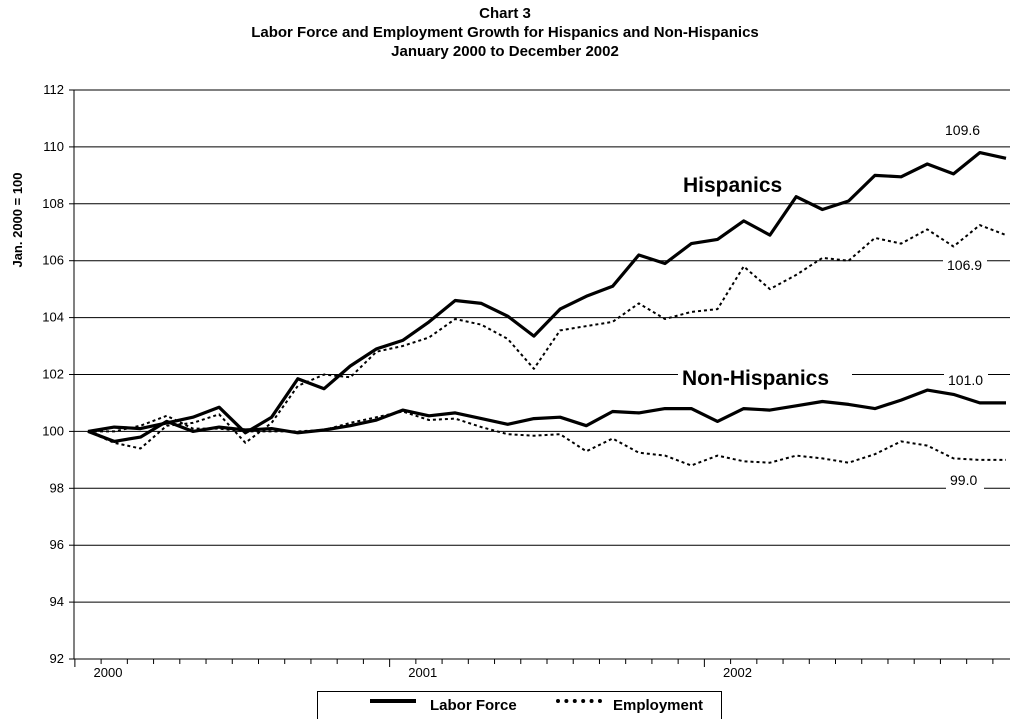  What do you see at coordinates (53, 430) in the screenshot?
I see `y-tick-label: 100` at bounding box center [53, 430].